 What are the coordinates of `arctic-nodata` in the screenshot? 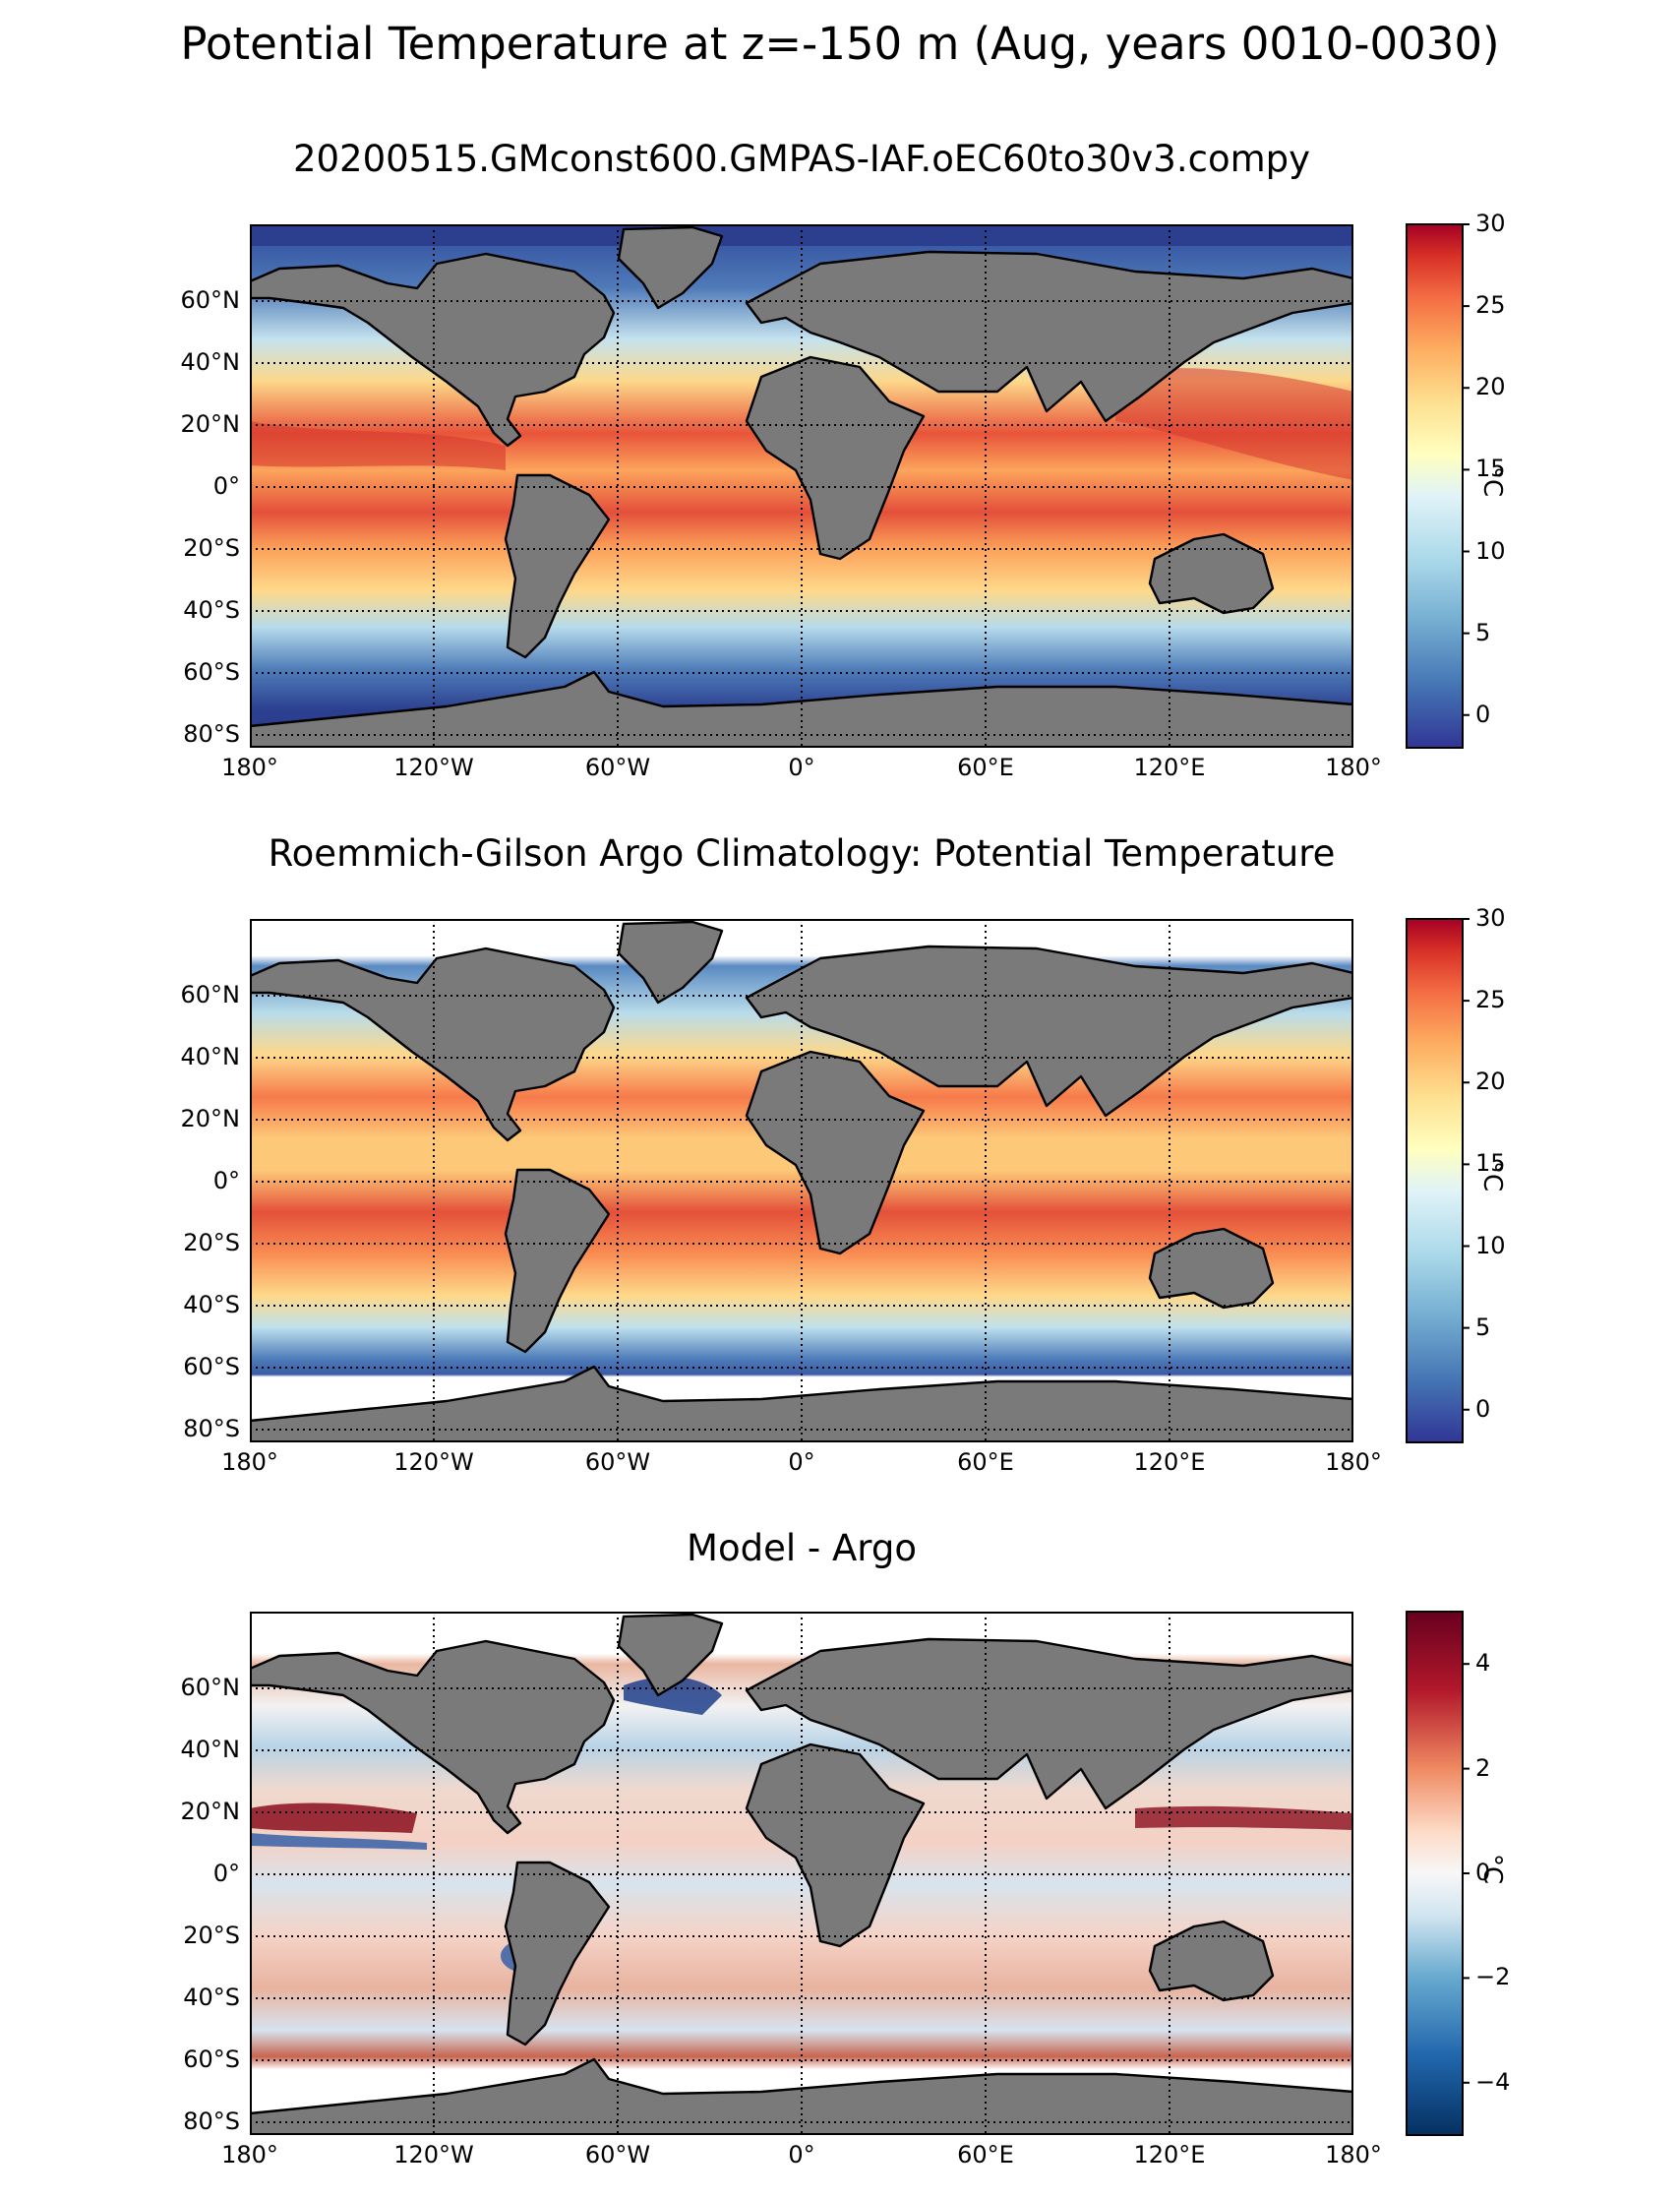 It's located at (801, 235).